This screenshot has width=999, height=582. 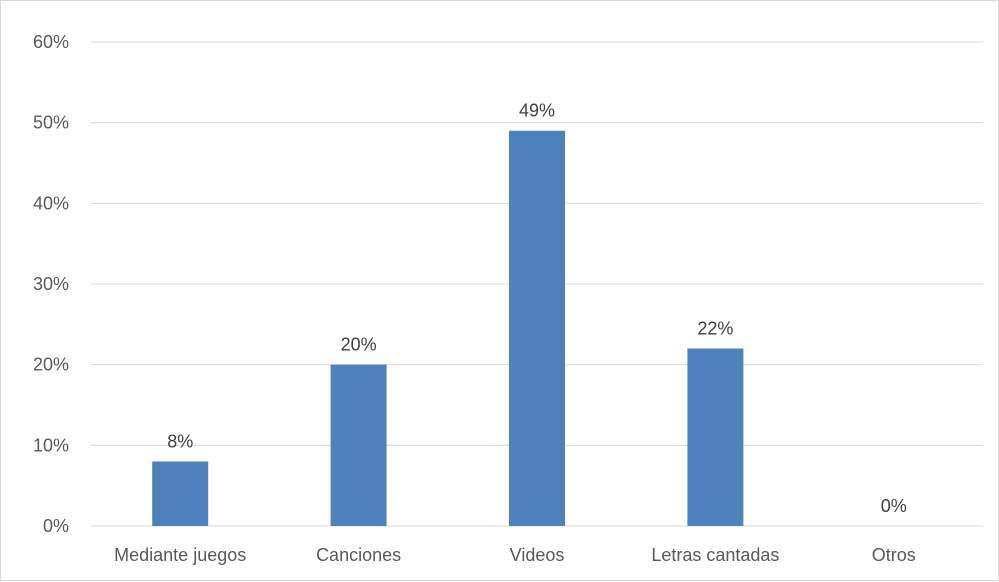 What do you see at coordinates (51, 203) in the screenshot?
I see `y-tick-label: 40%` at bounding box center [51, 203].